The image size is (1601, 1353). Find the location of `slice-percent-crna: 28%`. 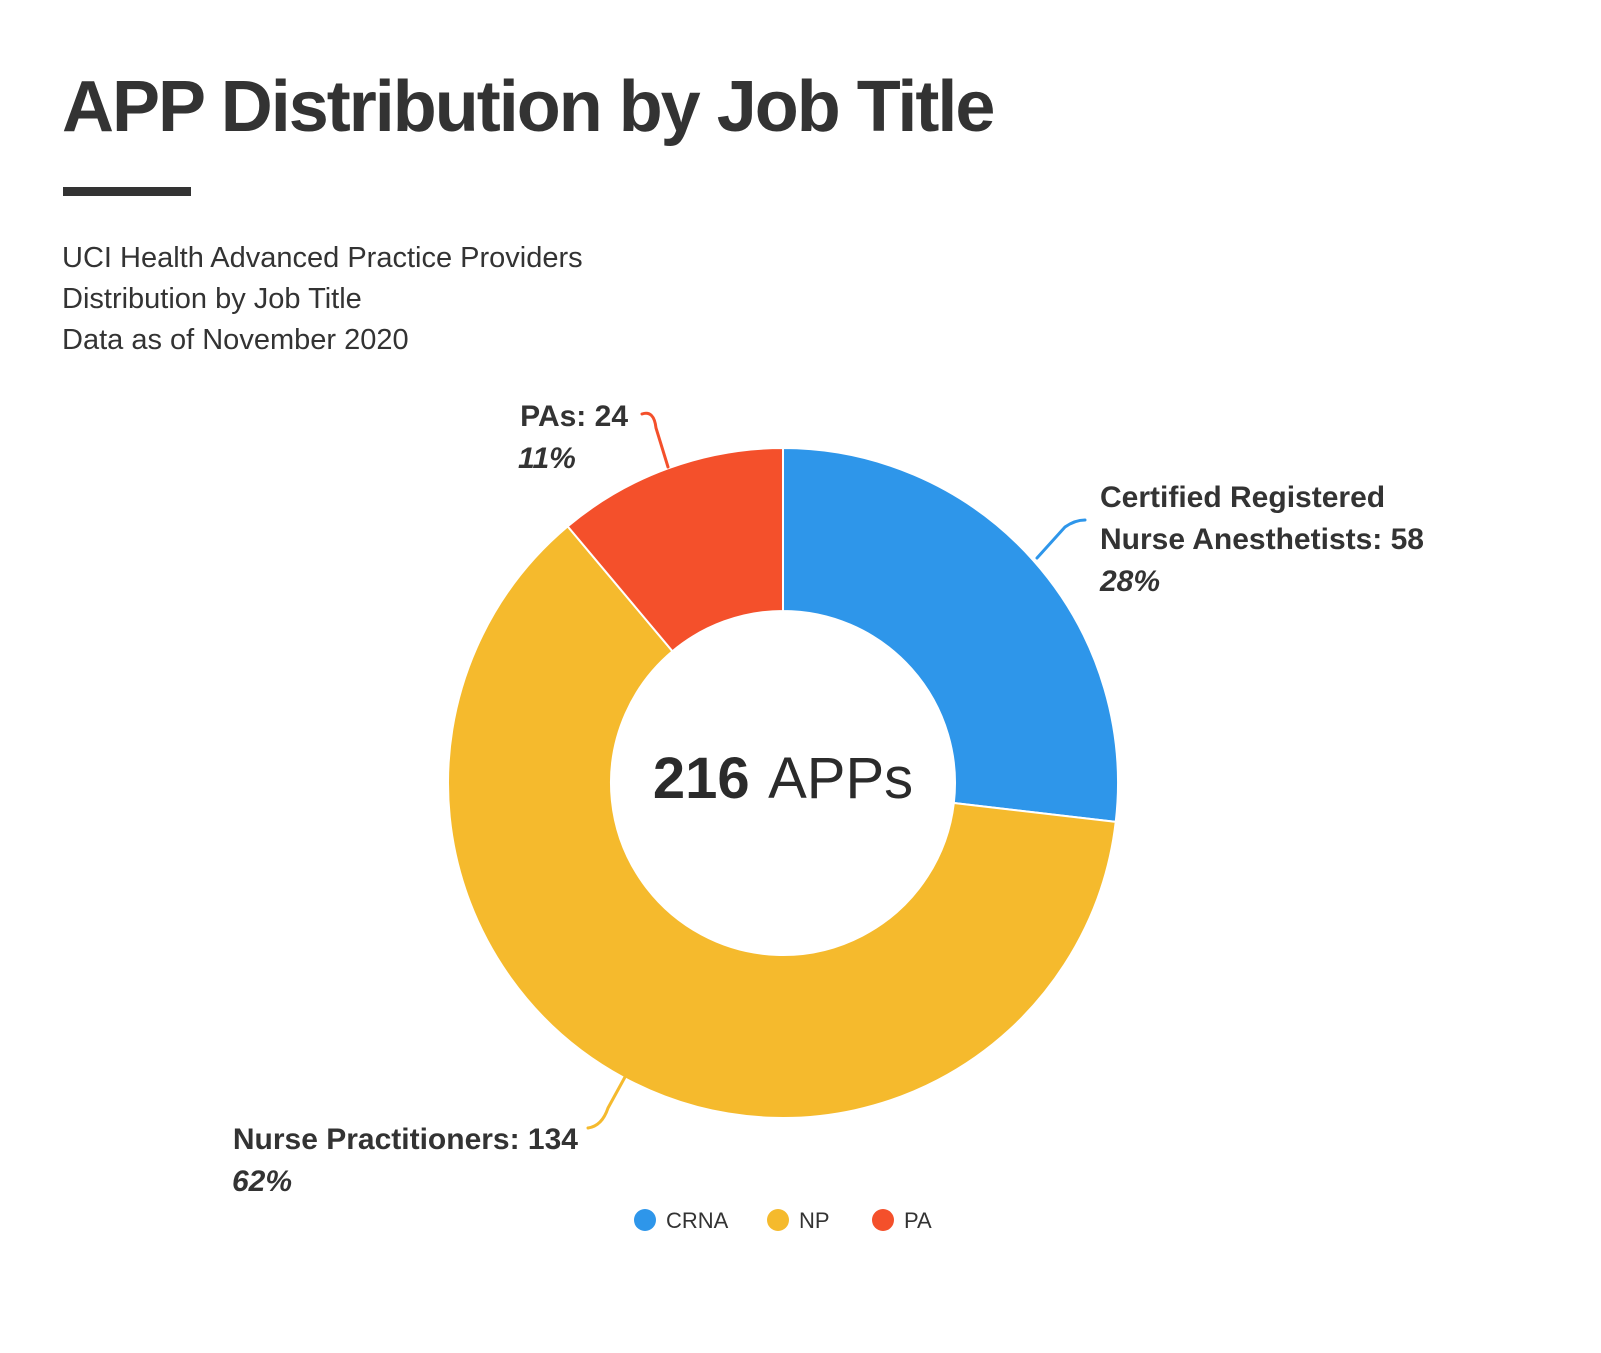

slice-percent-crna: 28% is located at coordinates (1129, 581).